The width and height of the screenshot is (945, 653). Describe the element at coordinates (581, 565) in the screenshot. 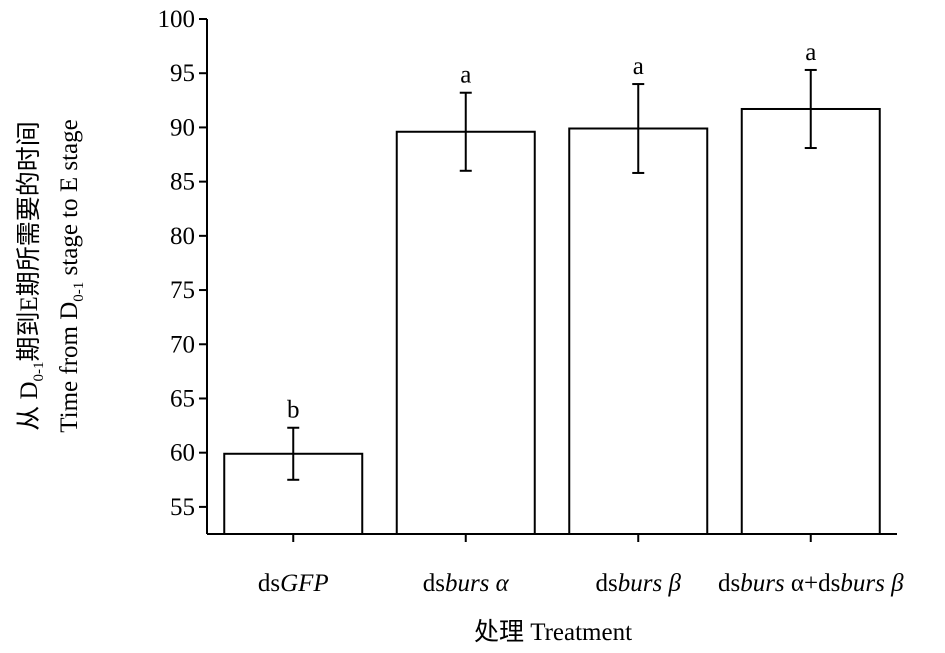

I see `x-ticks: dsGFP dsburs α dsburs β dsburs α+dsburs β` at that location.